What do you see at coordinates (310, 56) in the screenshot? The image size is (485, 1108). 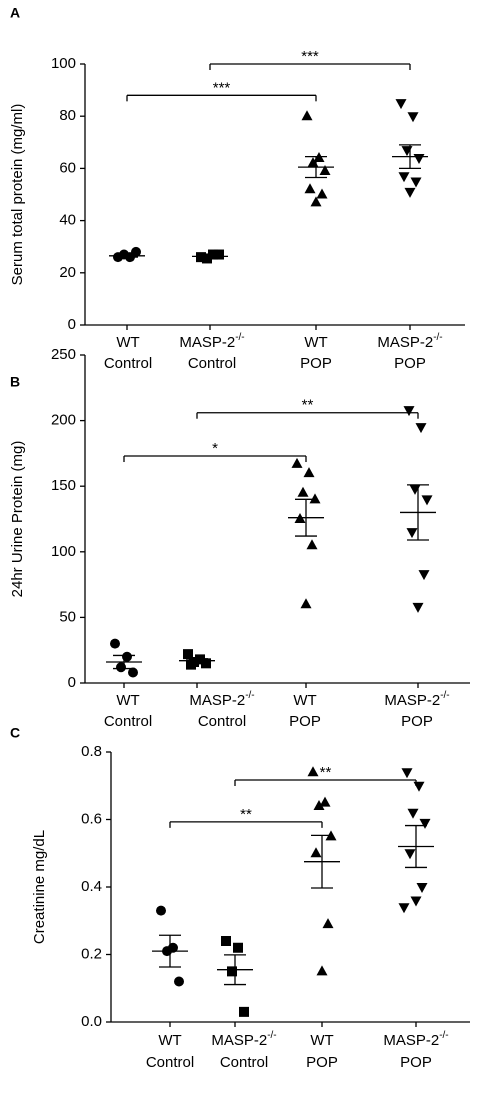 I see `significance: ***` at bounding box center [310, 56].